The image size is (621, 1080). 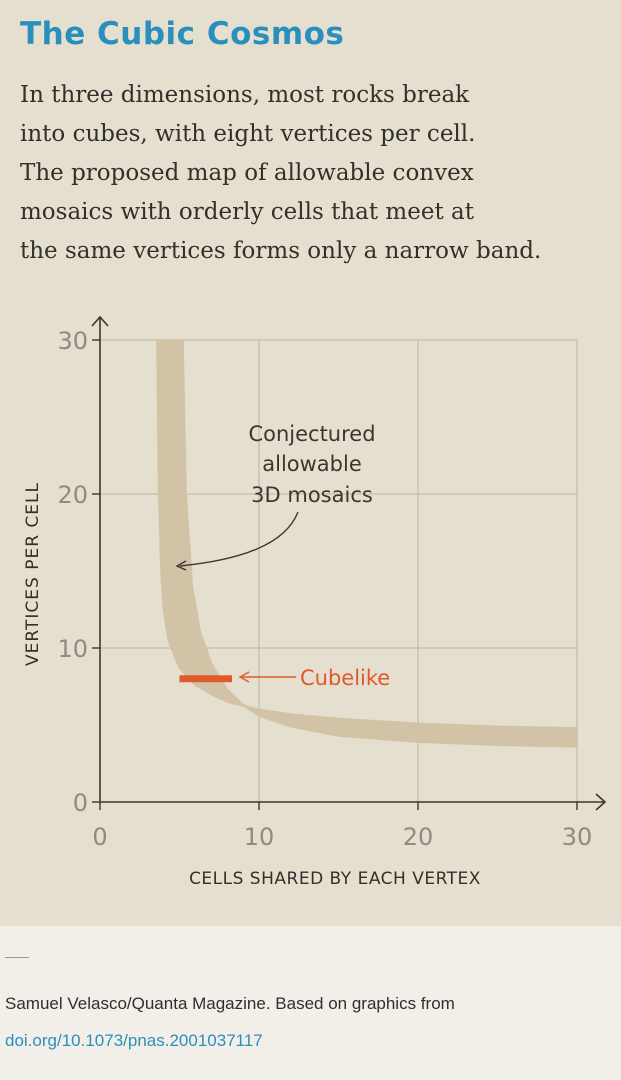 I want to click on cubelike-label: Cubelike, so click(x=345, y=678).